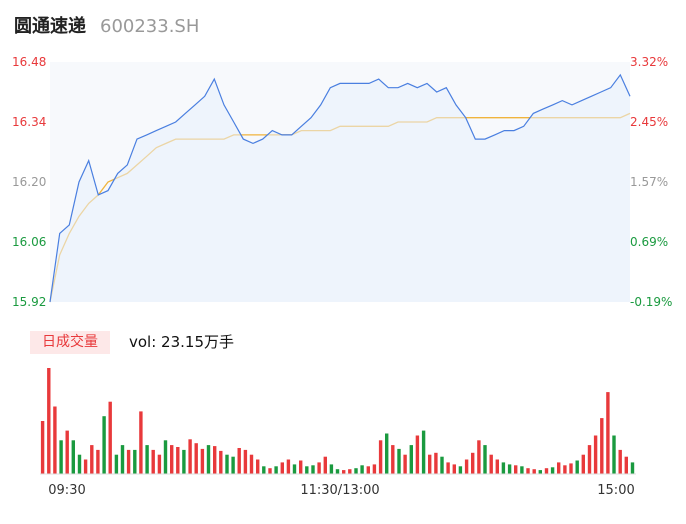  I want to click on percent-tick-label: -0.19%, so click(651, 302).